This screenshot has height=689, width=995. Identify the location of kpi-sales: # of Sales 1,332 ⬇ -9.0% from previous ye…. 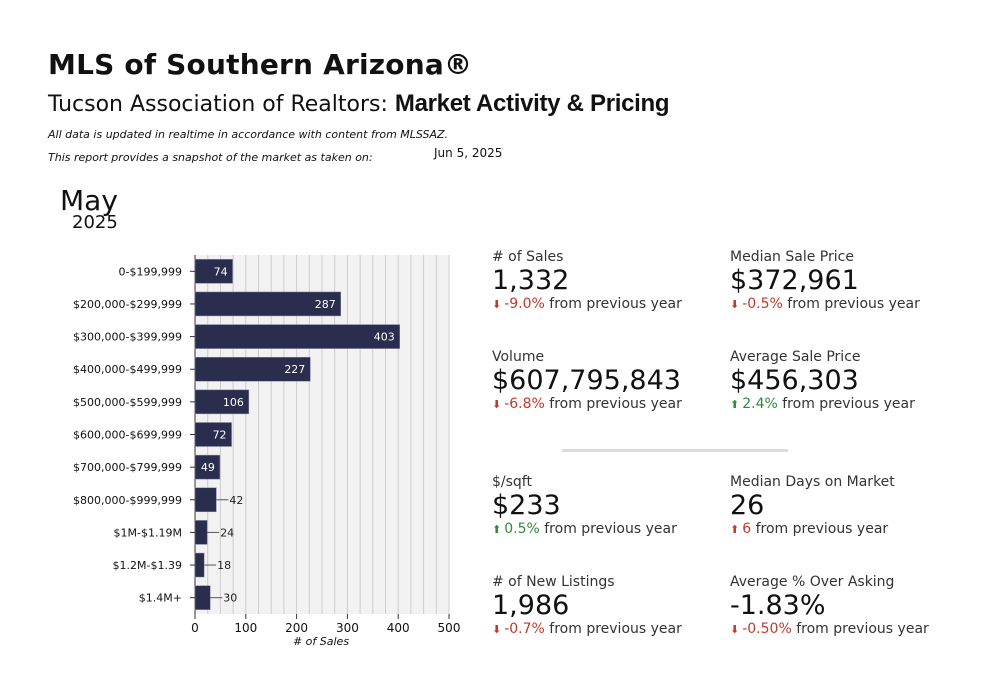
(587, 280).